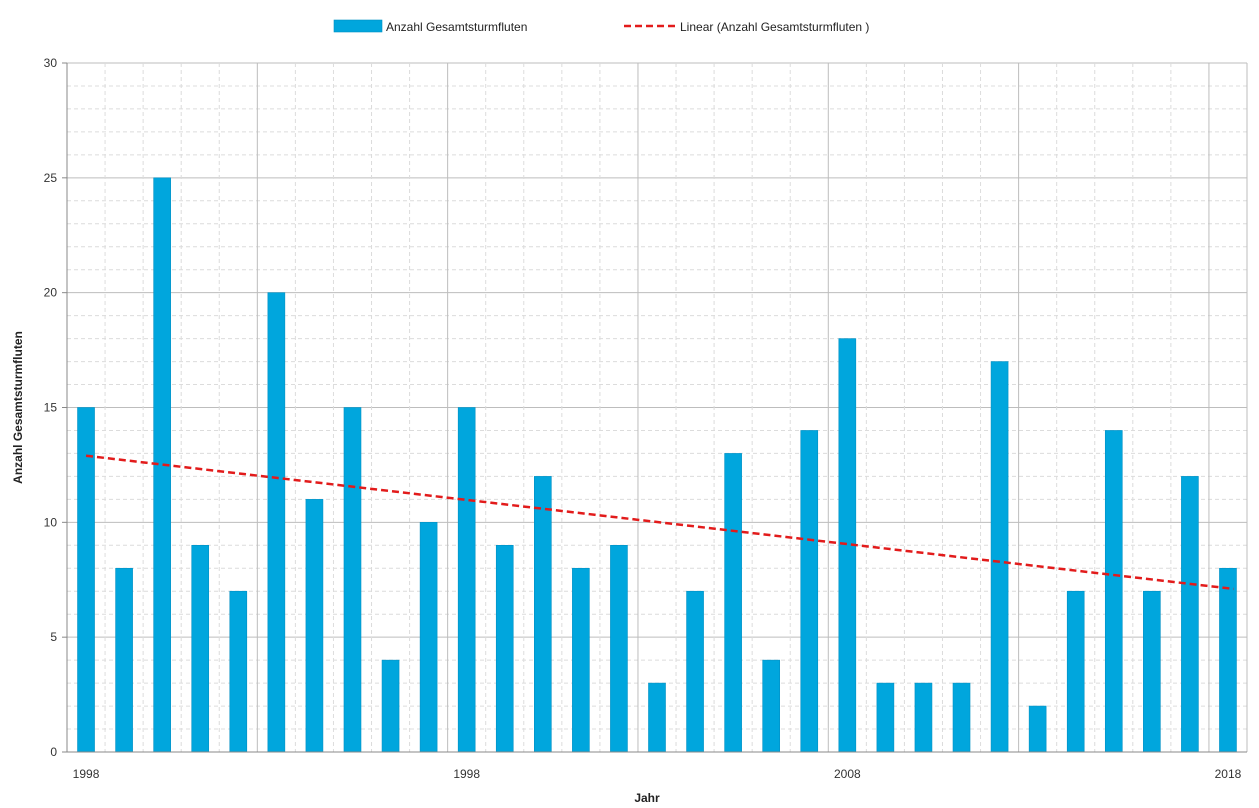 The width and height of the screenshot is (1259, 808). I want to click on legend-bar-label: Anzahl Gesamtsturmfluten, so click(456, 27).